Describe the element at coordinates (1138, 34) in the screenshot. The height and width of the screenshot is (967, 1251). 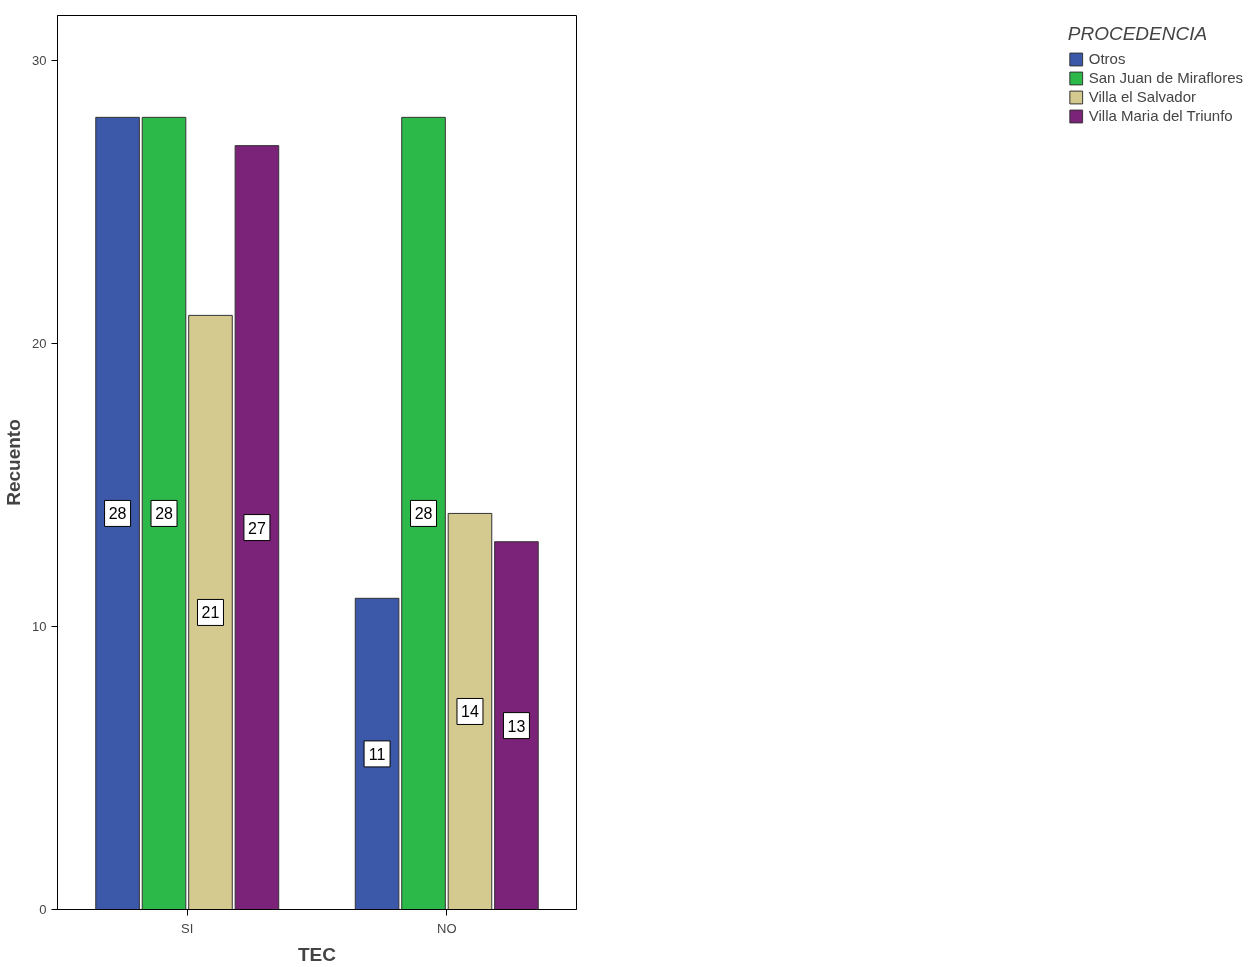
I see `legend-title: PROCEDENCIA` at that location.